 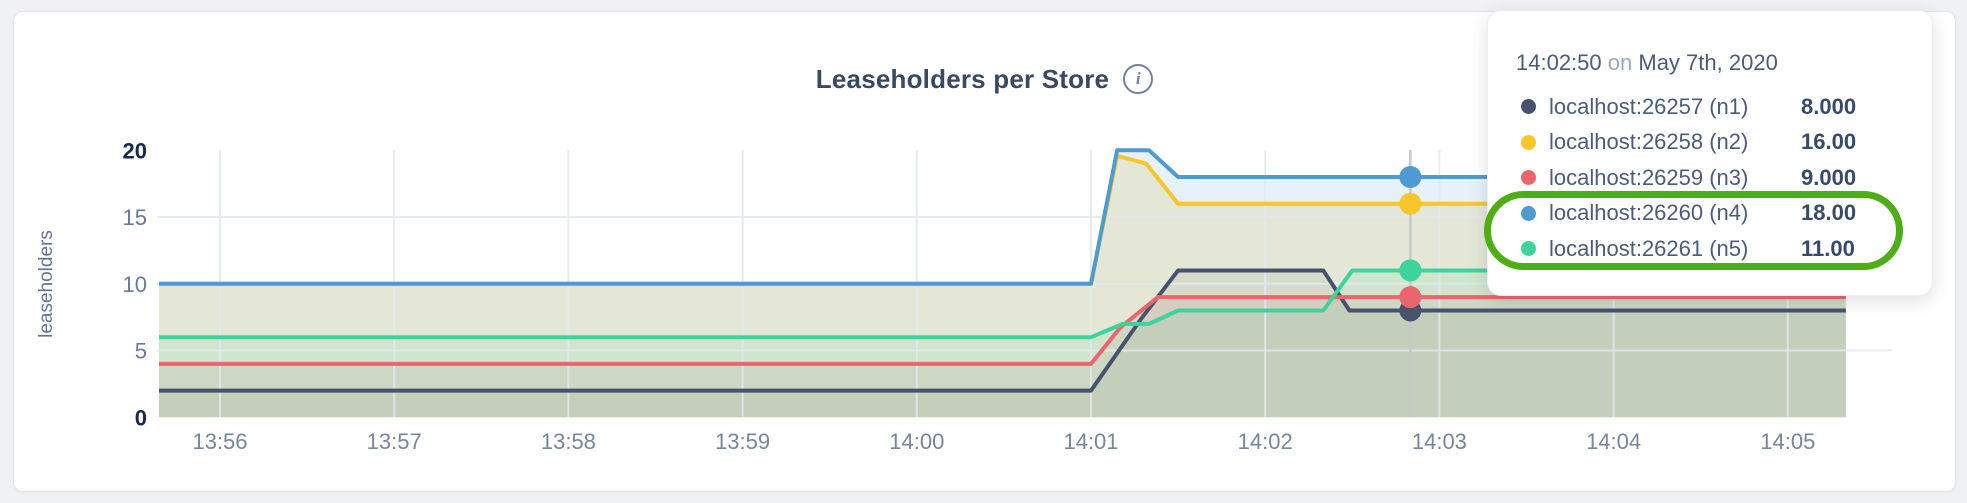 I want to click on y-tick-label: 0, so click(x=141, y=417).